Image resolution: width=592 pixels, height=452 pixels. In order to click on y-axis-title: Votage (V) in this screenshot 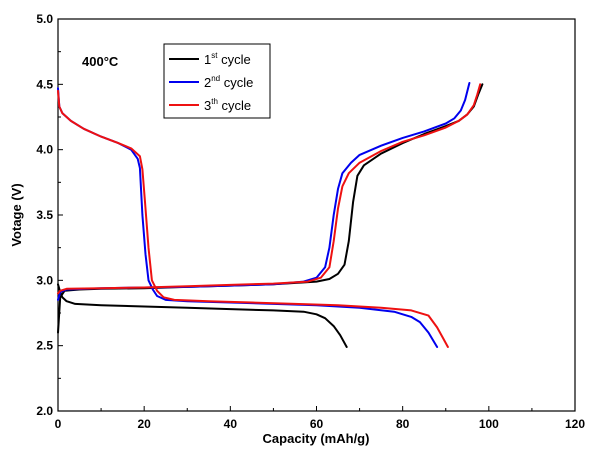, I will do `click(16, 214)`.